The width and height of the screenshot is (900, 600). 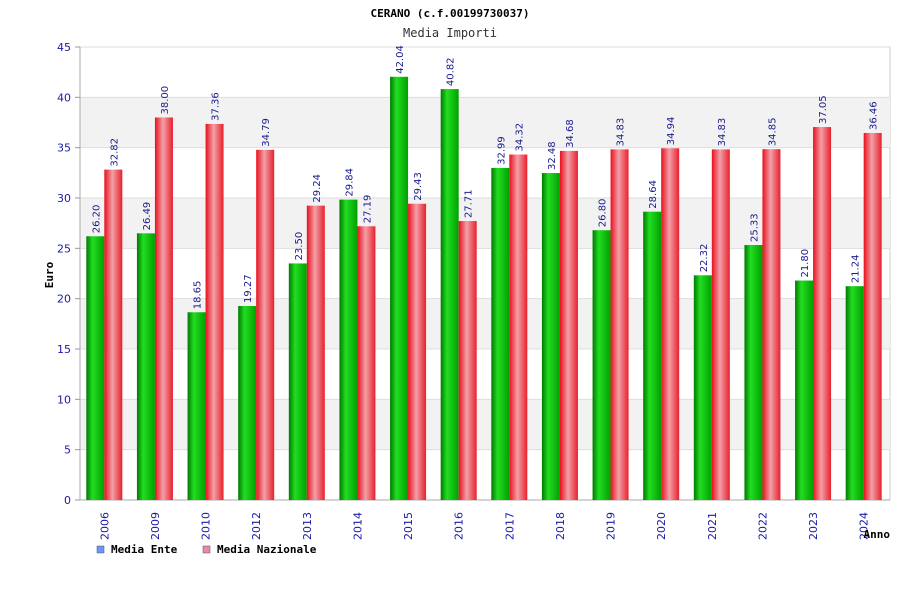 What do you see at coordinates (64, 248) in the screenshot?
I see `y-tick-label: 25` at bounding box center [64, 248].